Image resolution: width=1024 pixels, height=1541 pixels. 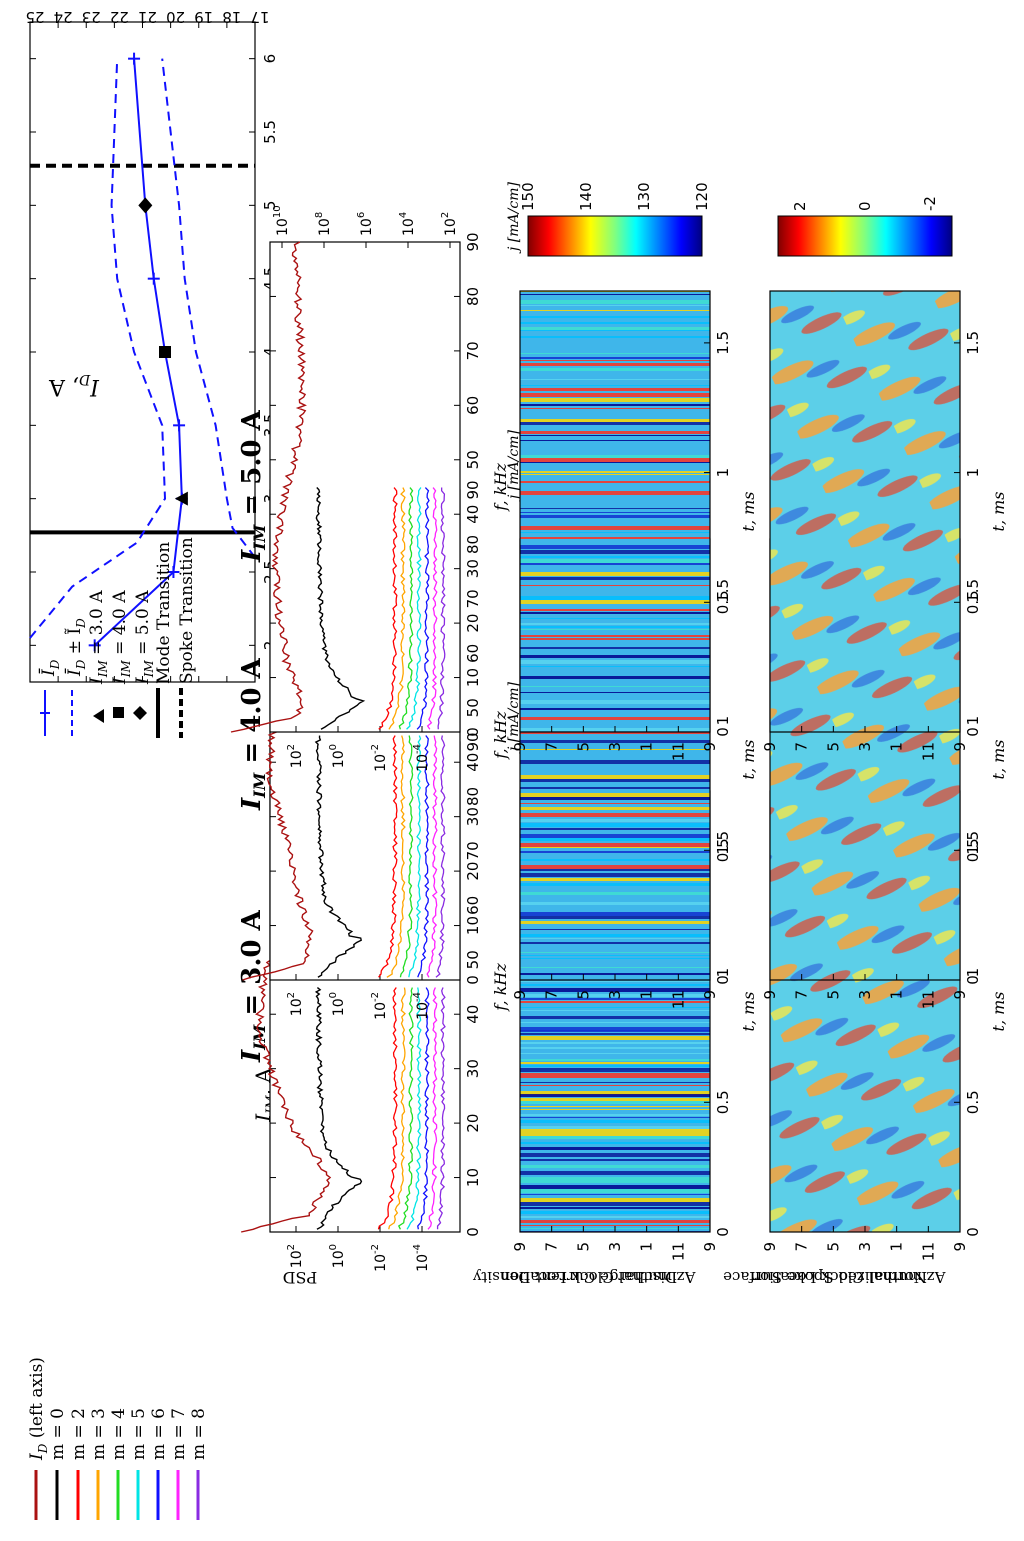 What do you see at coordinates (337, 756) in the screenshot?
I see `psd-left-tick-label: 100` at bounding box center [337, 756].